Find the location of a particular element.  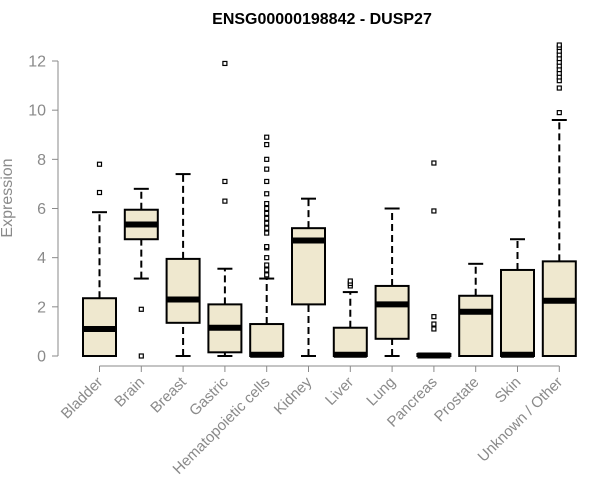

x-tick-label: Skin is located at coordinates (508, 390).